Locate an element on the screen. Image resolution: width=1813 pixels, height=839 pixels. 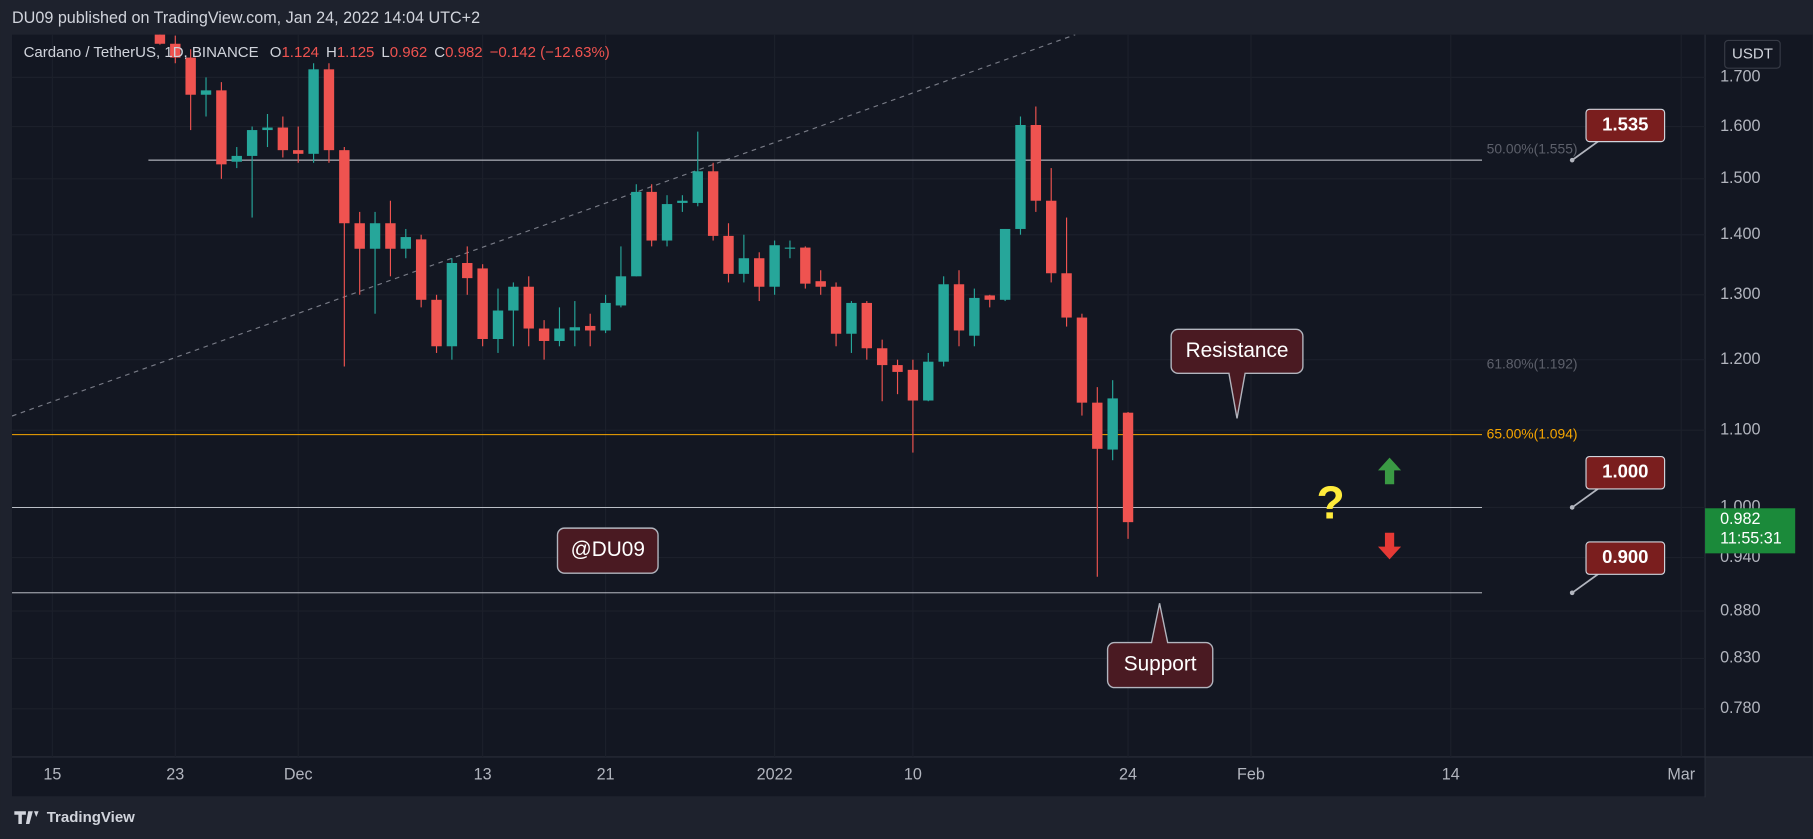
x-tick-label: 15 is located at coordinates (52, 775).